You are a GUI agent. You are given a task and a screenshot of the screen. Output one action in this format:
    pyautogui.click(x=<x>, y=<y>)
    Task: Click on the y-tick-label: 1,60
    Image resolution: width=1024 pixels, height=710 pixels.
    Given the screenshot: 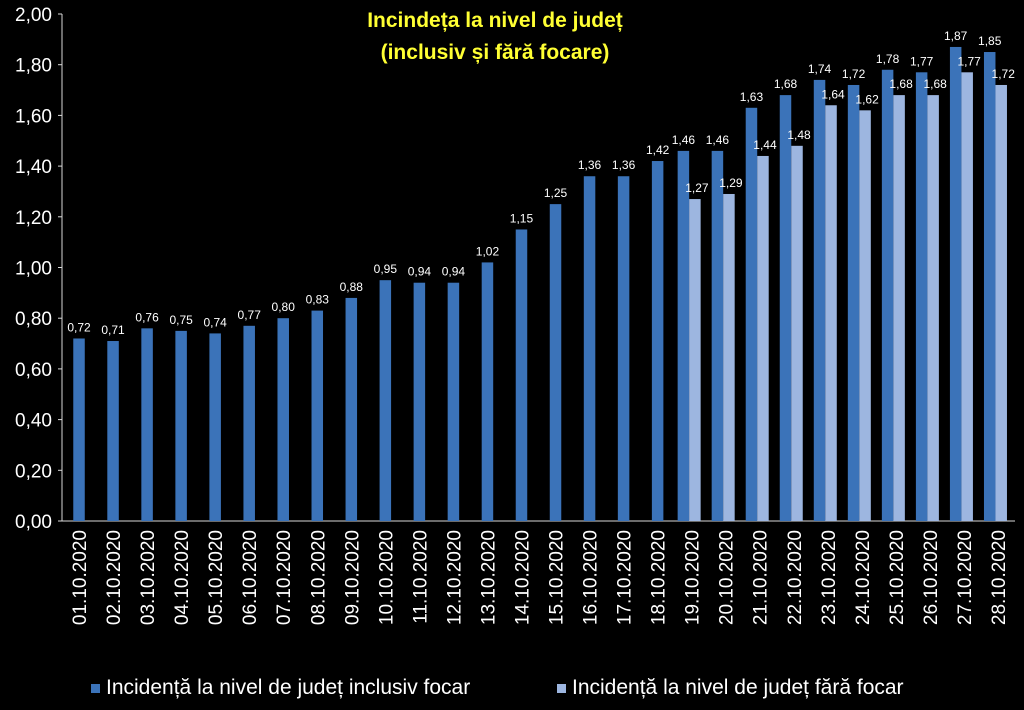 What is the action you would take?
    pyautogui.click(x=33, y=116)
    